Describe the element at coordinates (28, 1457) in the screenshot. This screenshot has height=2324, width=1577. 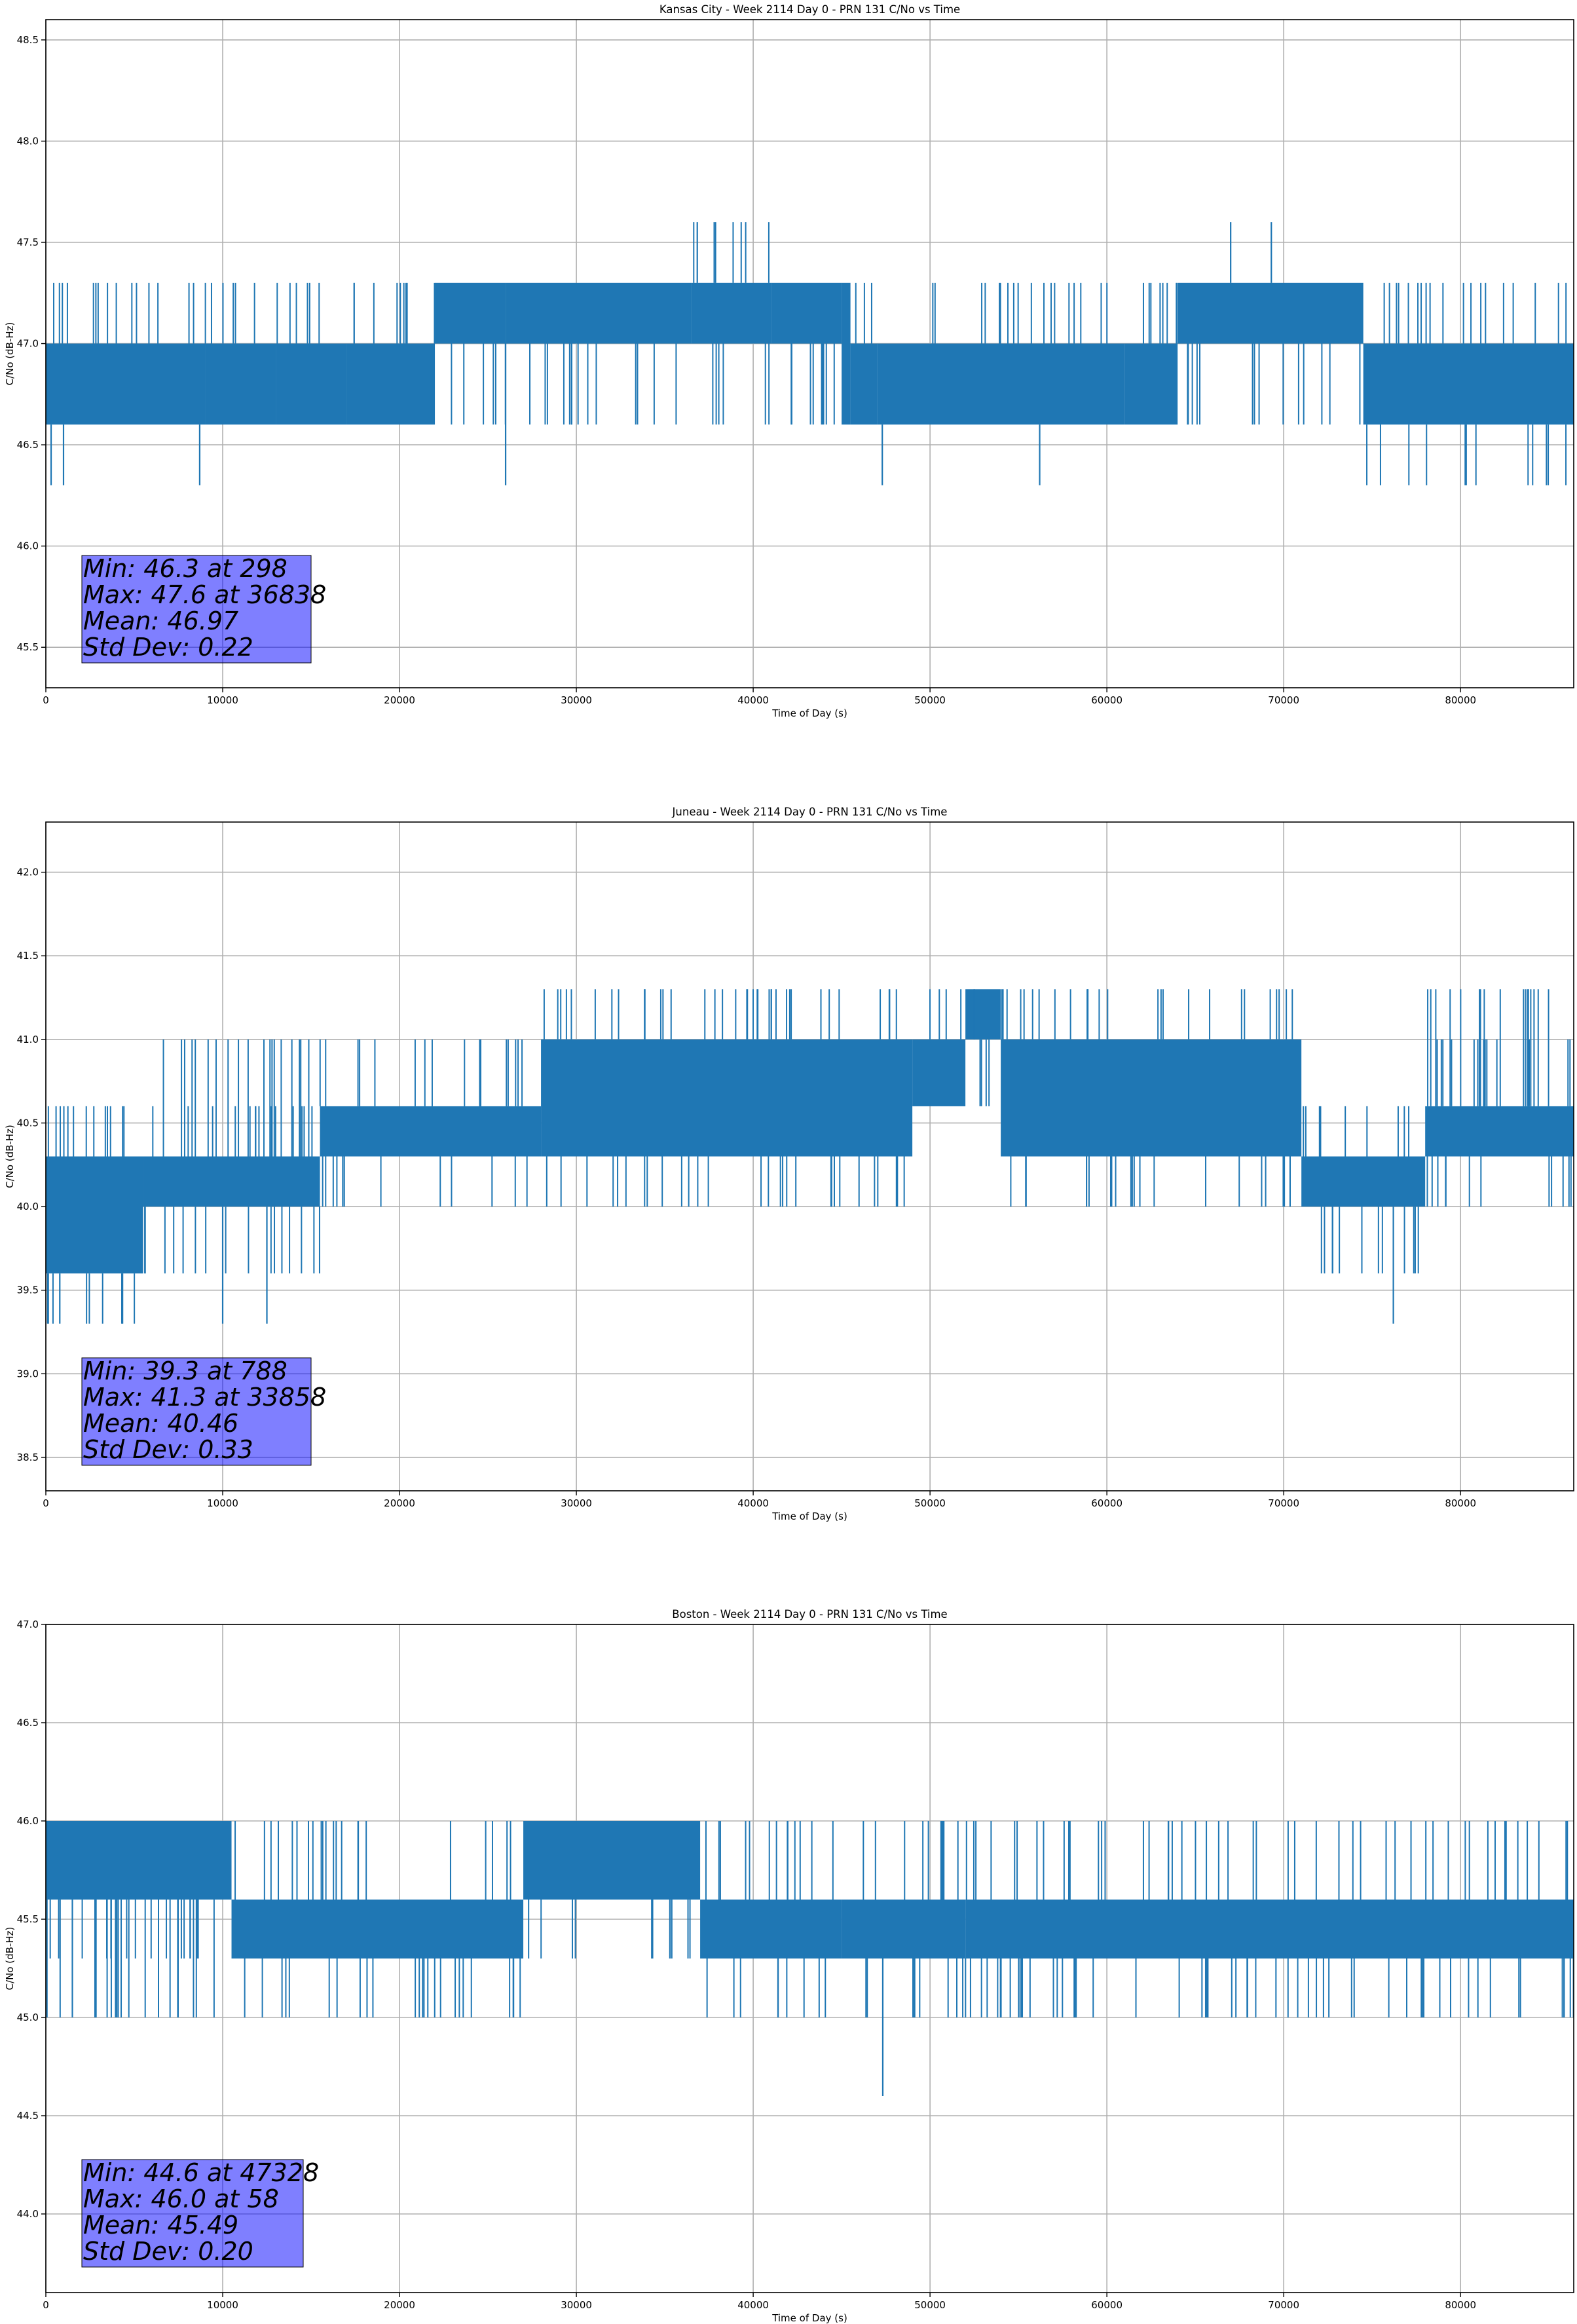
I see `y-tick-label: 38.5` at that location.